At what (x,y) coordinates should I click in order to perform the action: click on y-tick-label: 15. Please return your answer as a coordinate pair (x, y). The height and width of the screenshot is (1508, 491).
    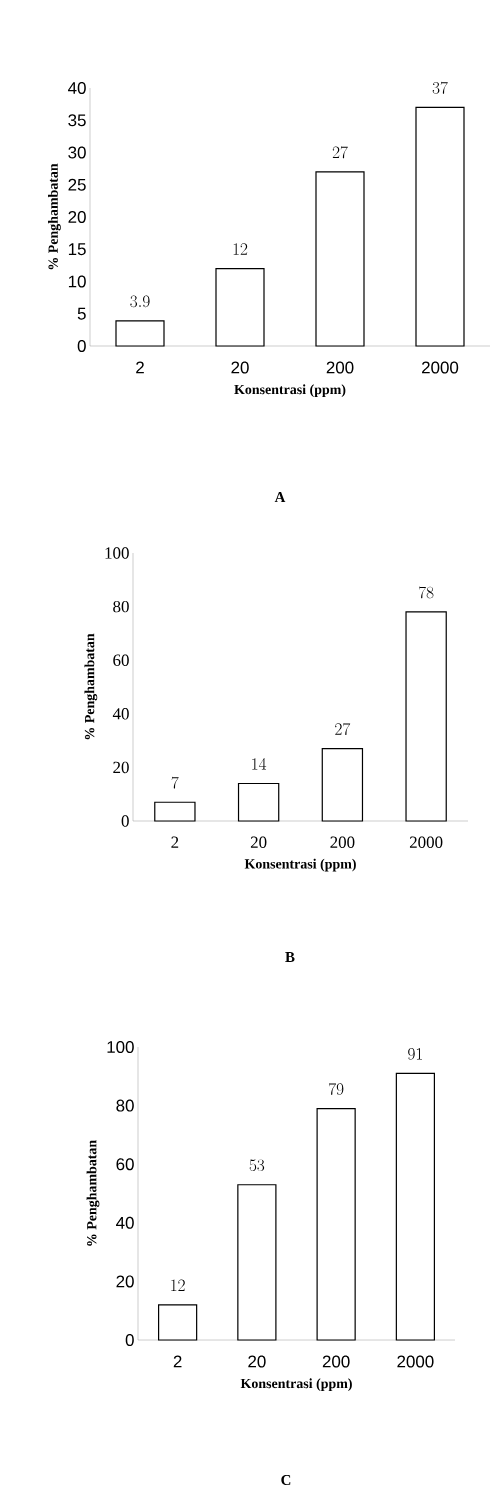
    Looking at the image, I should click on (77, 249).